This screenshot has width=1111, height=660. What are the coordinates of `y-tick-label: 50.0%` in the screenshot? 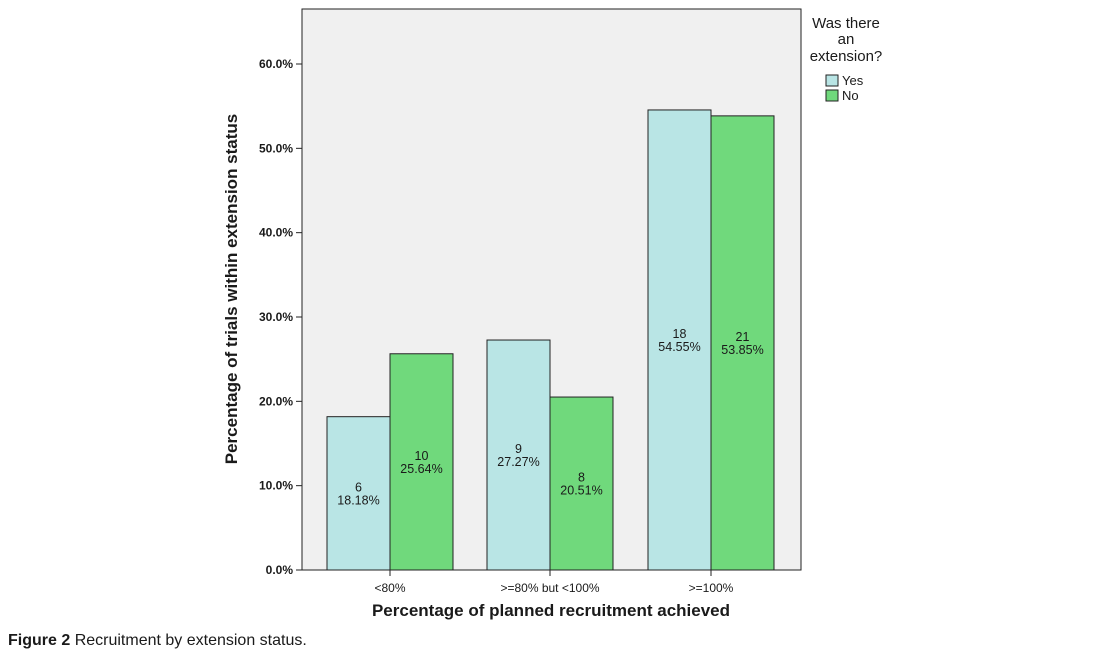 It's located at (276, 148).